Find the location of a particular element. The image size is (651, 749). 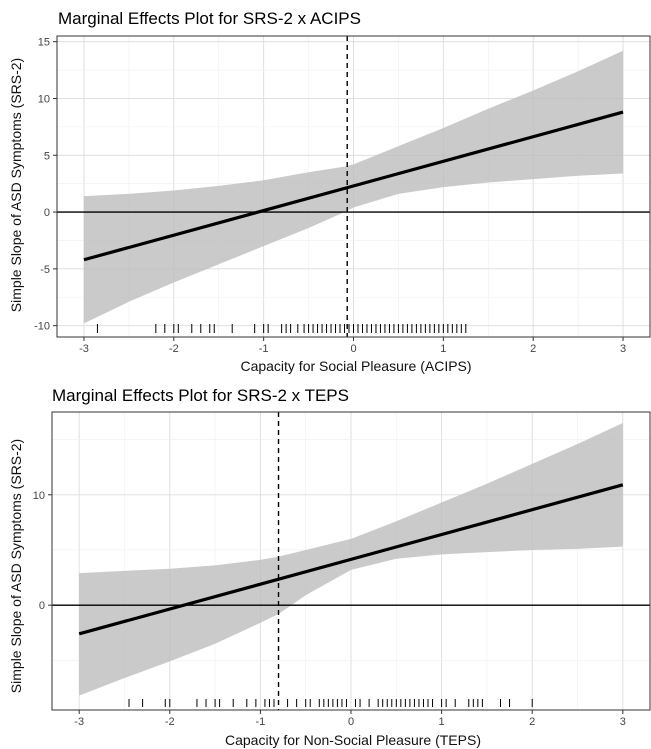

y-tick-label: -10 is located at coordinates (42, 327).